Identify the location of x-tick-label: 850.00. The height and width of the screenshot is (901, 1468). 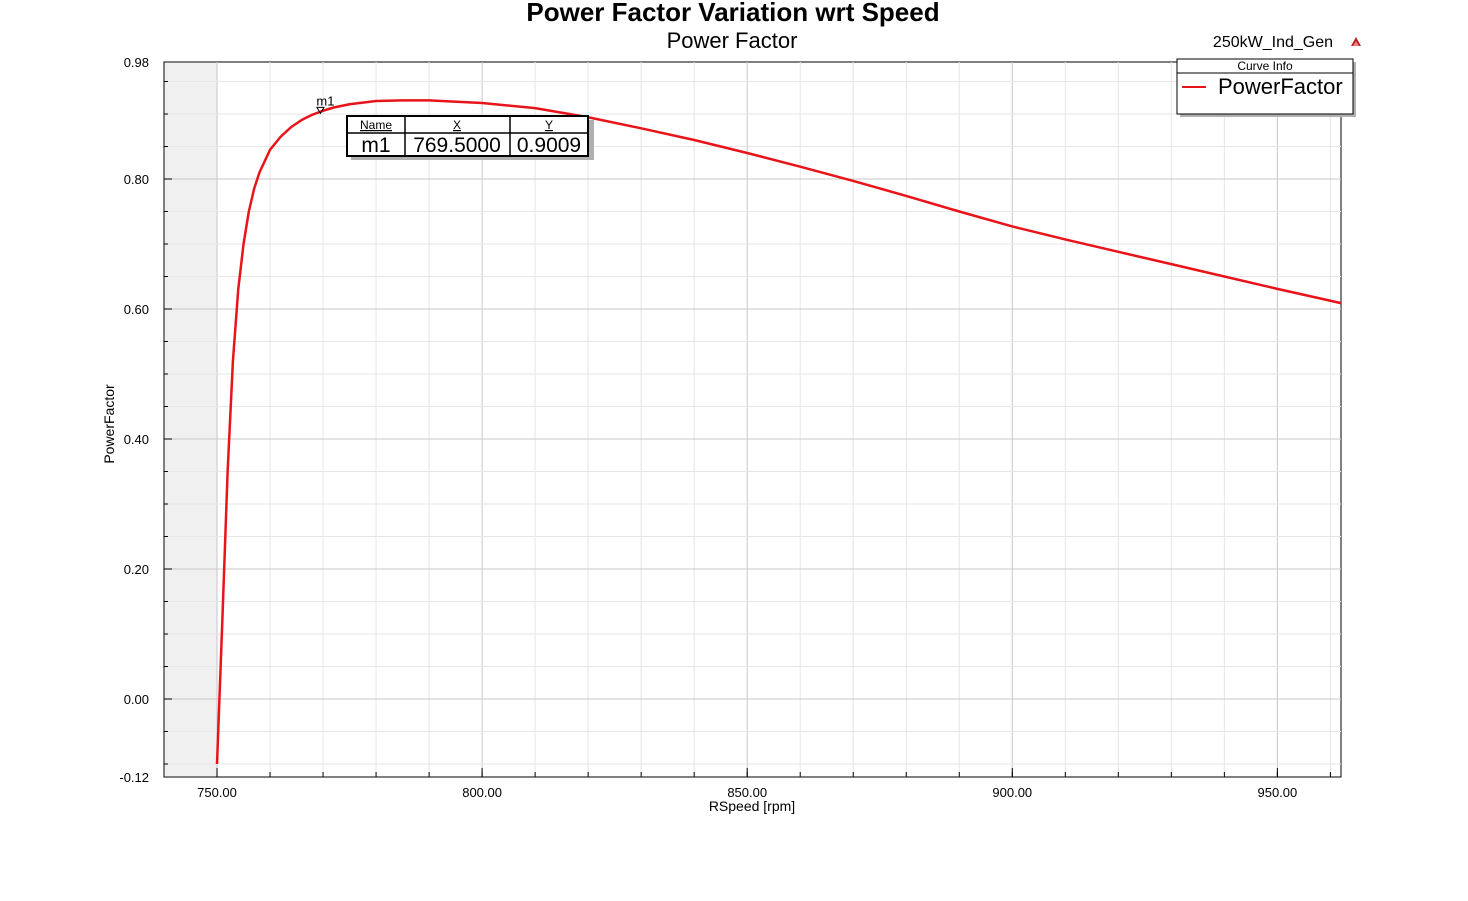
(747, 792).